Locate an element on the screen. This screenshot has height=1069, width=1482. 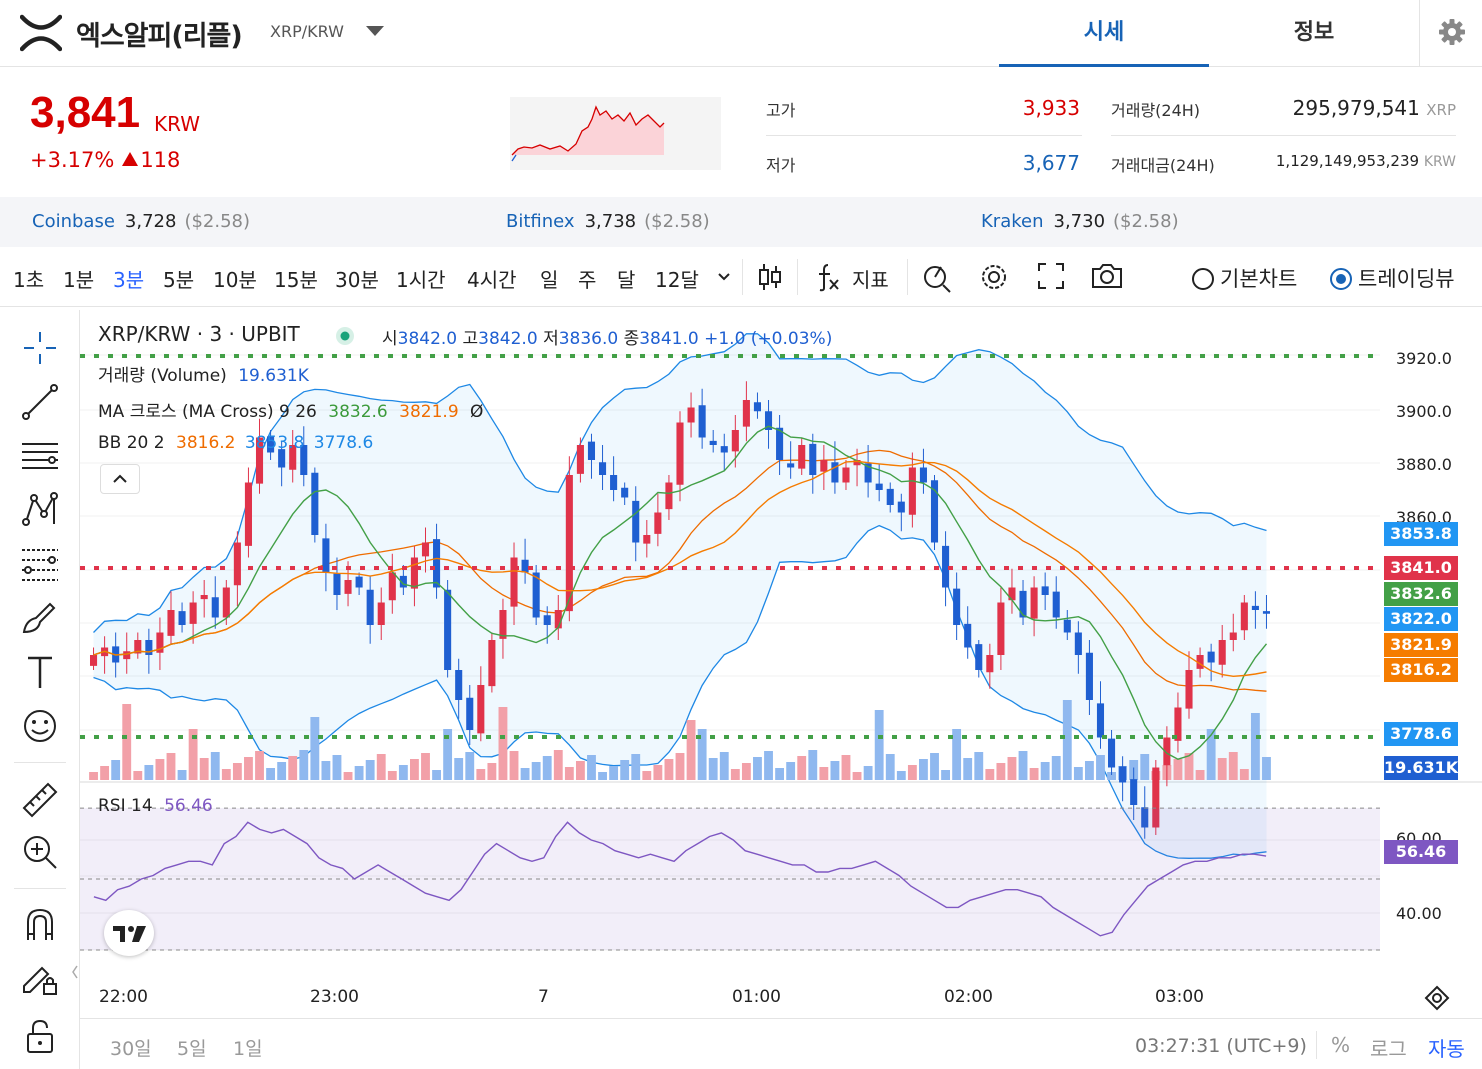
log-toggle: 로그 is located at coordinates (1388, 1049).